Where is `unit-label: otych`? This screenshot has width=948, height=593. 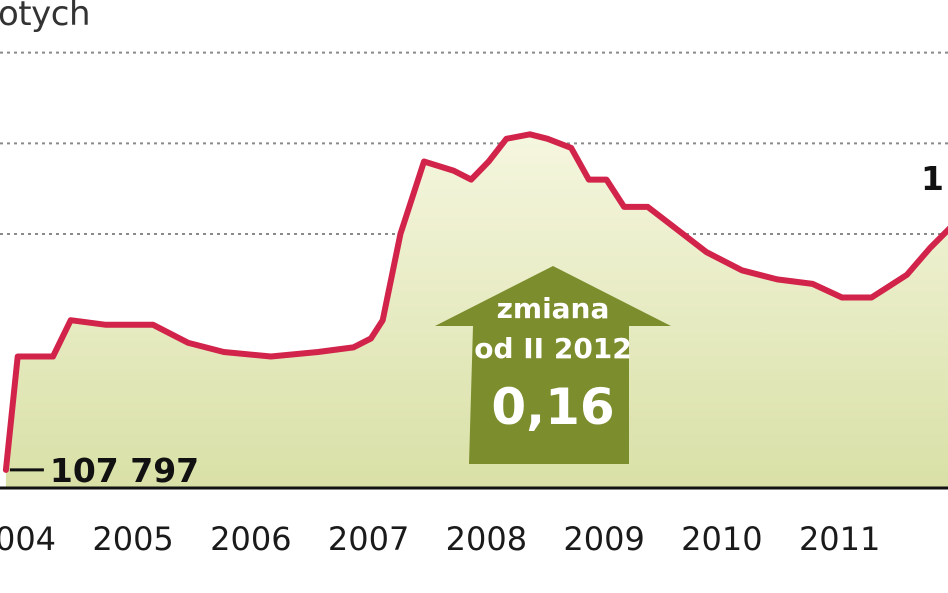 unit-label: otych is located at coordinates (45, 17).